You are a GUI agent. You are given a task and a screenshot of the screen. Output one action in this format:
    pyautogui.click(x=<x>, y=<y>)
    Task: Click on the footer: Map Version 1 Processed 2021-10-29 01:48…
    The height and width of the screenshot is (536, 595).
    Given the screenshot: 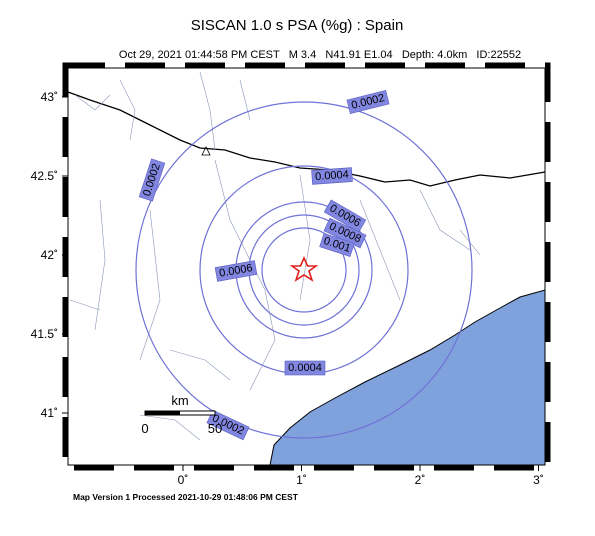 What is the action you would take?
    pyautogui.click(x=186, y=497)
    